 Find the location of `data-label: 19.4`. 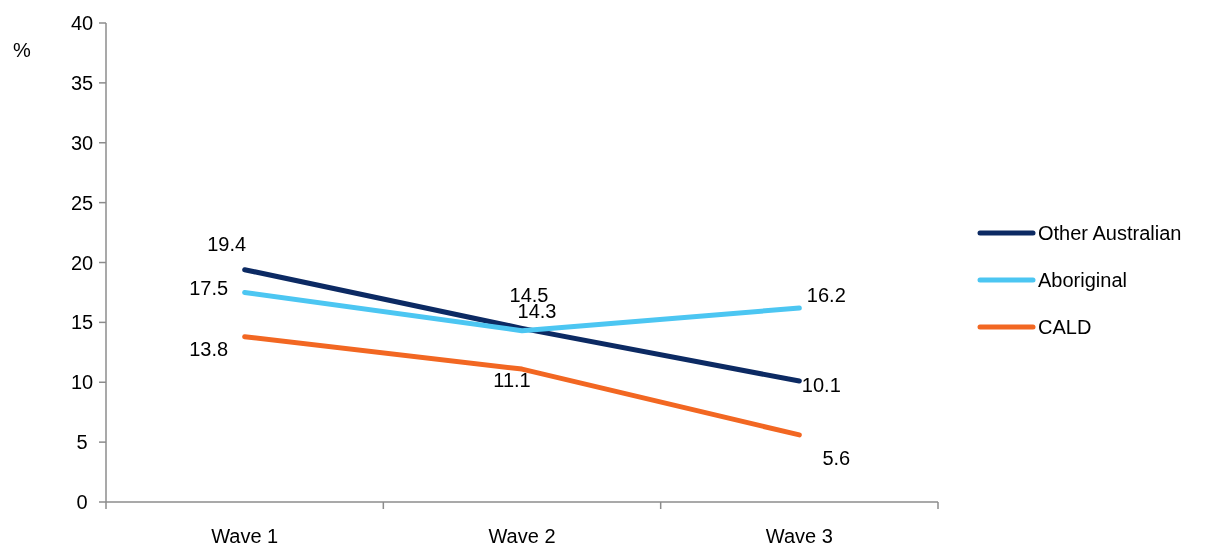

data-label: 19.4 is located at coordinates (227, 243).